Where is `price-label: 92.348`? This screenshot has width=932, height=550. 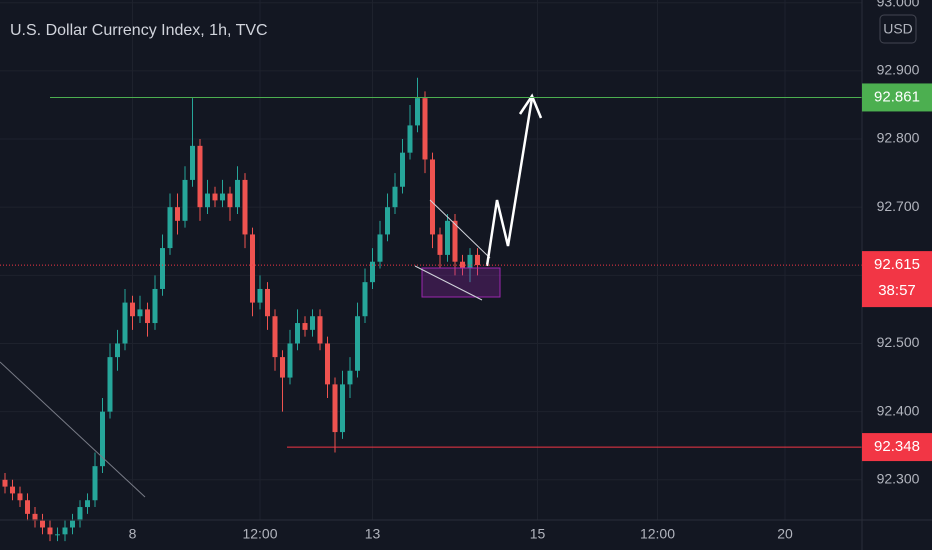 price-label: 92.348 is located at coordinates (897, 446).